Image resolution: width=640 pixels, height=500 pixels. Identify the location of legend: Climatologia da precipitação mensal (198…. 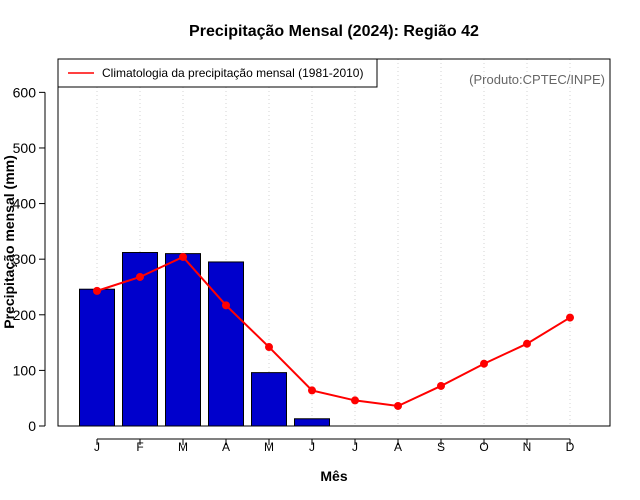
(217, 73).